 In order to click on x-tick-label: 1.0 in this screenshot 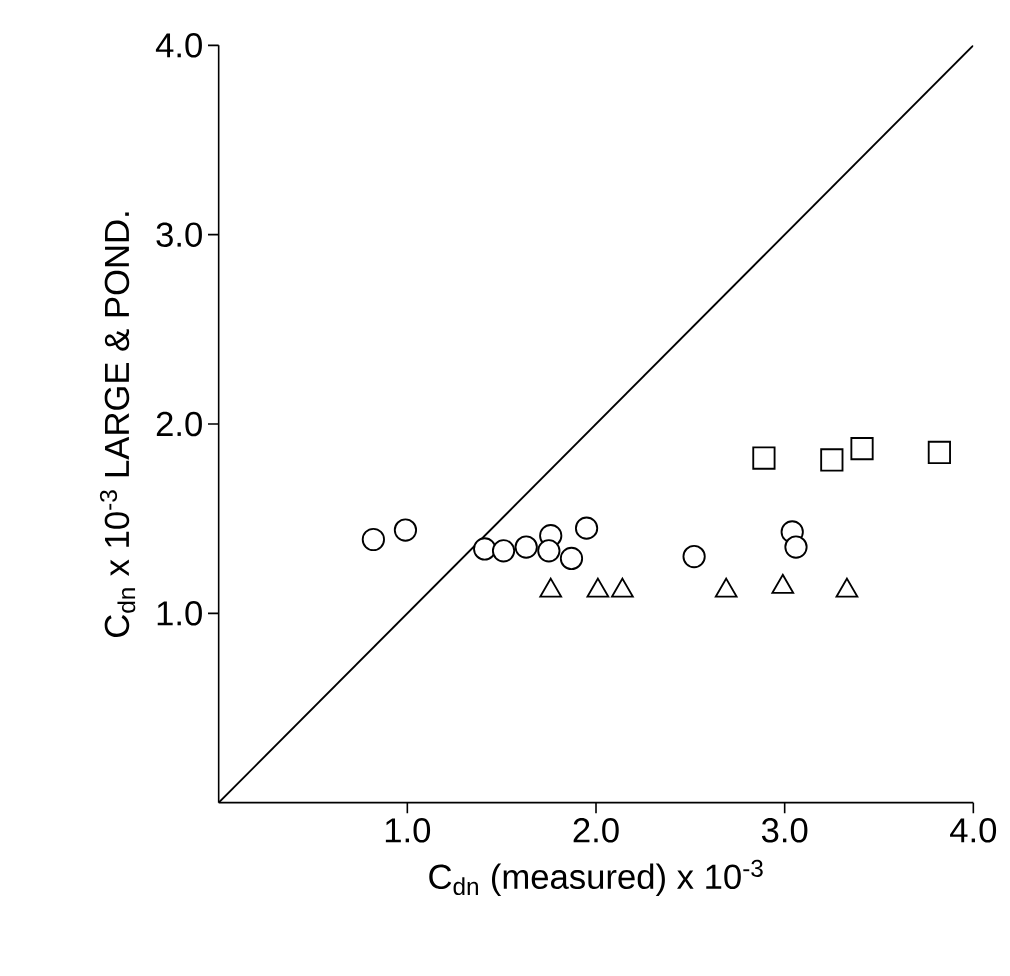, I will do `click(408, 830)`.